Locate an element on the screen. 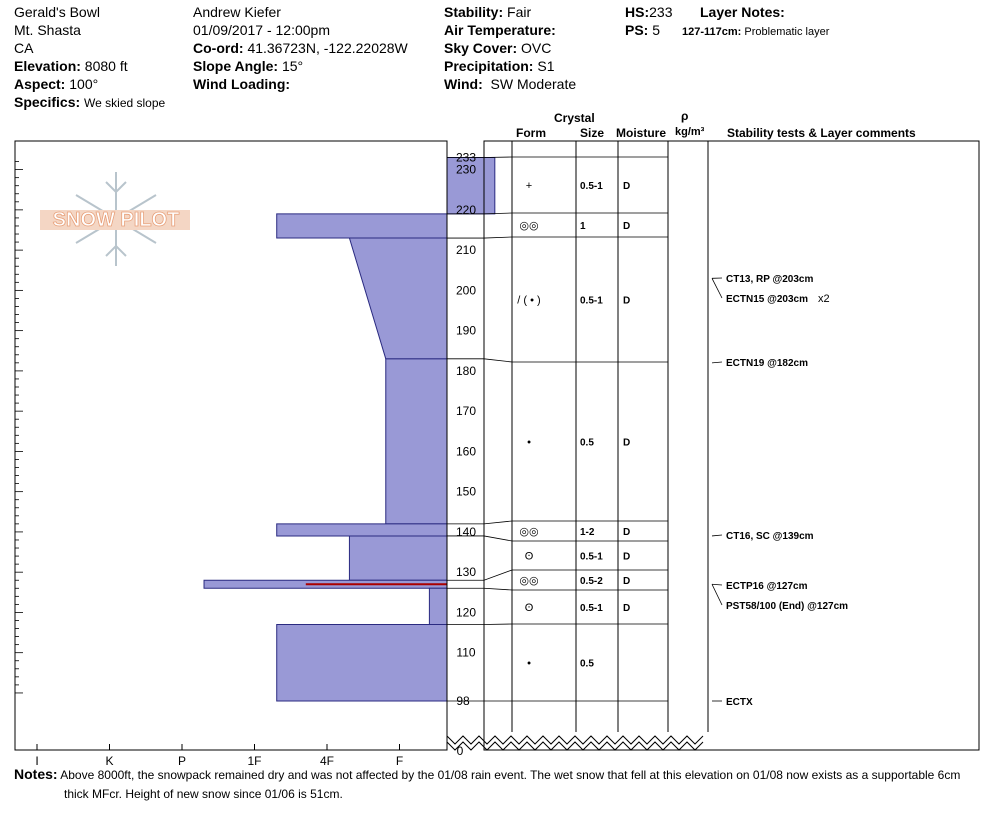 The image size is (994, 840). stability-test-label: PST58/100 (End) @127cm is located at coordinates (787, 606).